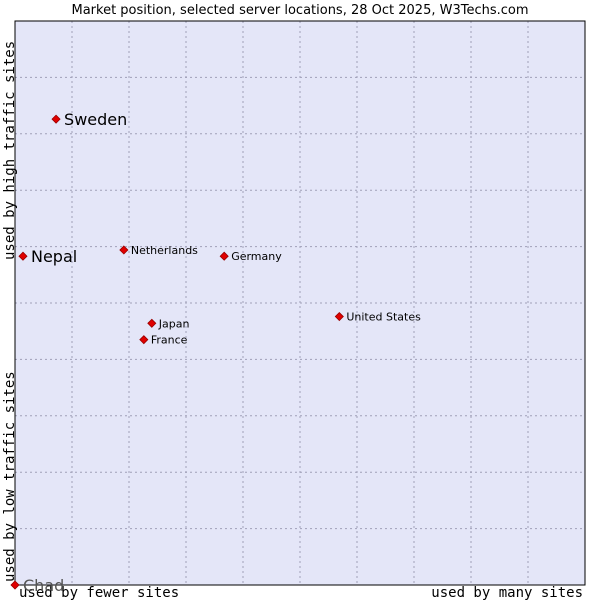 The height and width of the screenshot is (600, 600). I want to click on data-point-sweden: Sweden, so click(89, 119).